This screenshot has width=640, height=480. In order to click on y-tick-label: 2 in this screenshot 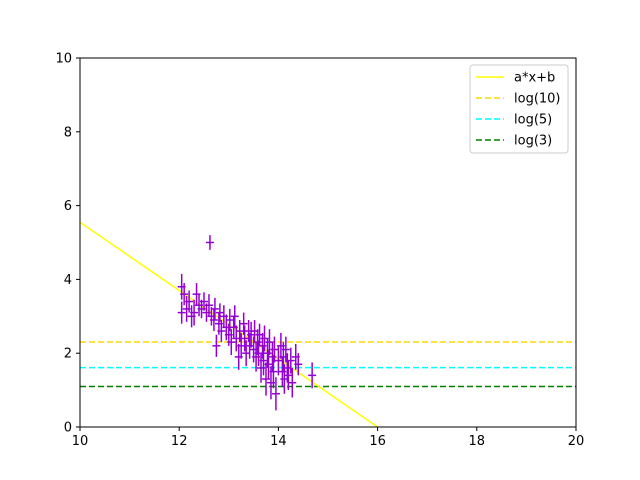, I will do `click(68, 354)`.